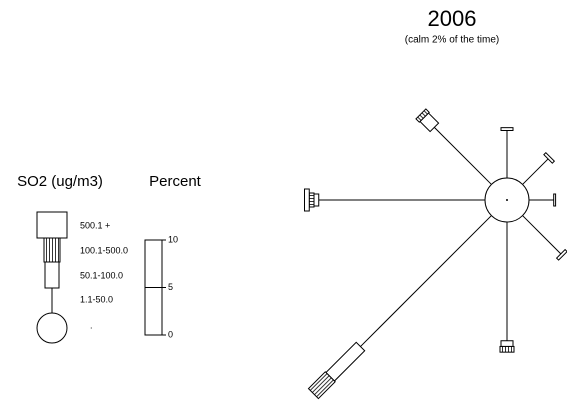 This screenshot has height=405, width=567. Describe the element at coordinates (173, 239) in the screenshot. I see `scale-tick-label: 10` at that location.